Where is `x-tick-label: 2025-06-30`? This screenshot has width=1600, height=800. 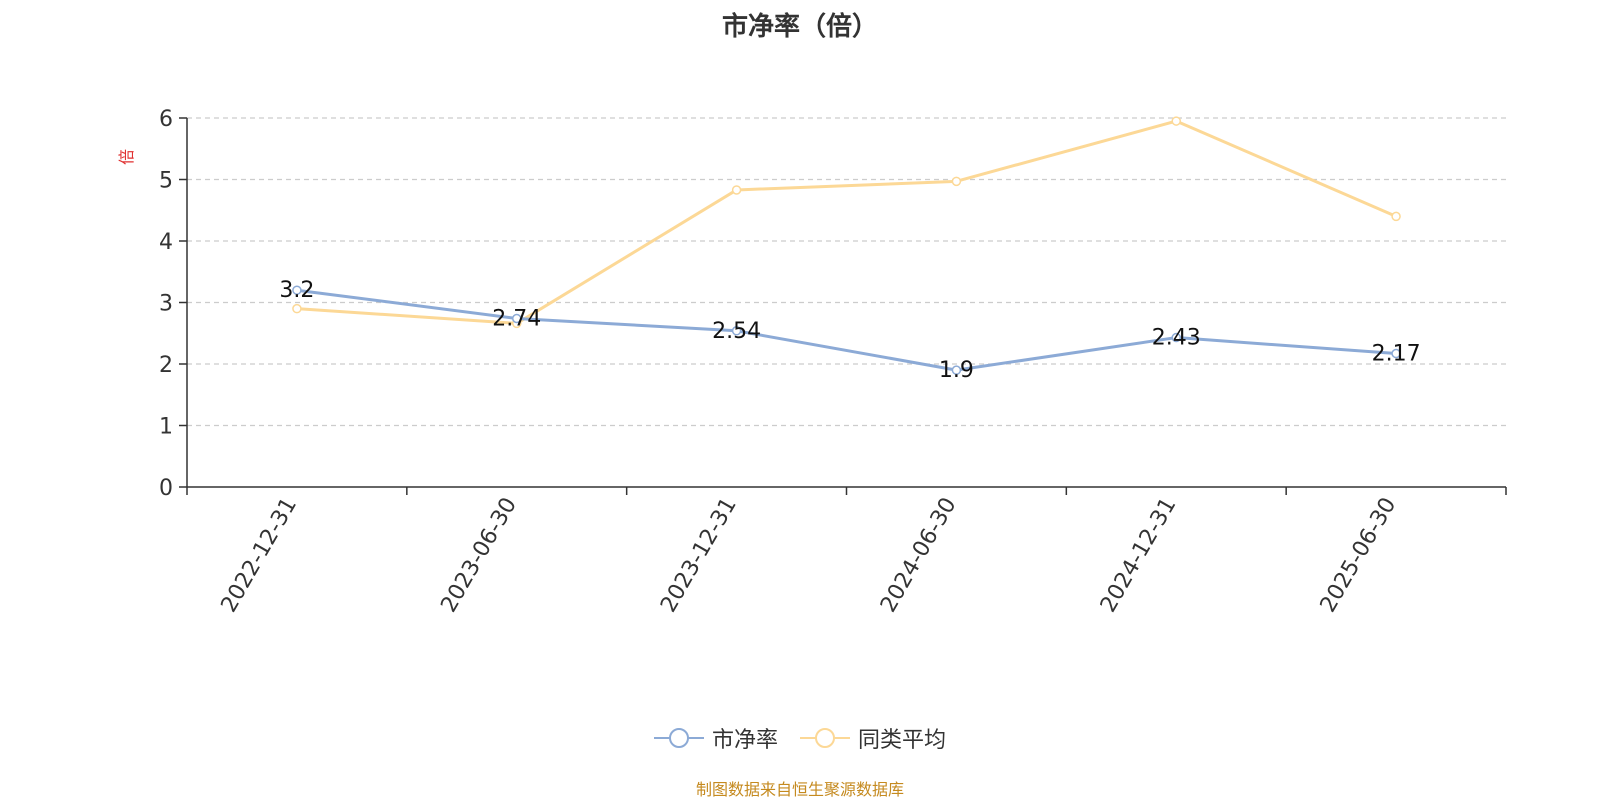 x-tick-label: 2025-06-30 is located at coordinates (1359, 555).